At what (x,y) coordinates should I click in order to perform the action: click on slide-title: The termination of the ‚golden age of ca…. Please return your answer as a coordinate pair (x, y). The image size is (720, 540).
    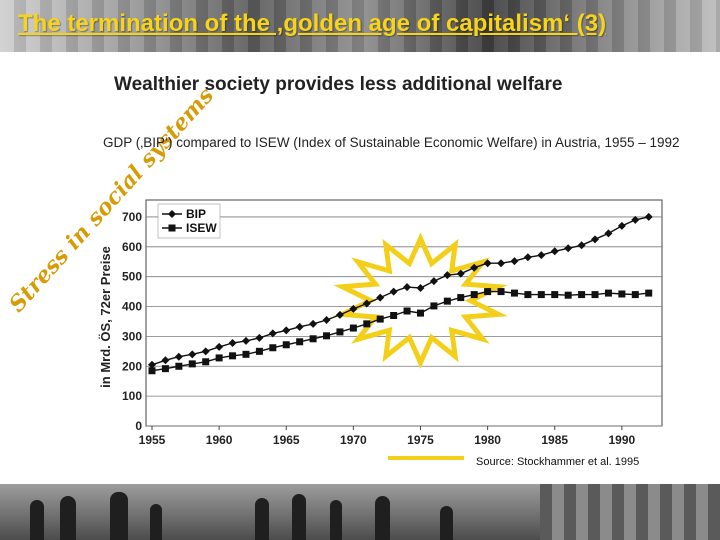
    Looking at the image, I should click on (312, 23).